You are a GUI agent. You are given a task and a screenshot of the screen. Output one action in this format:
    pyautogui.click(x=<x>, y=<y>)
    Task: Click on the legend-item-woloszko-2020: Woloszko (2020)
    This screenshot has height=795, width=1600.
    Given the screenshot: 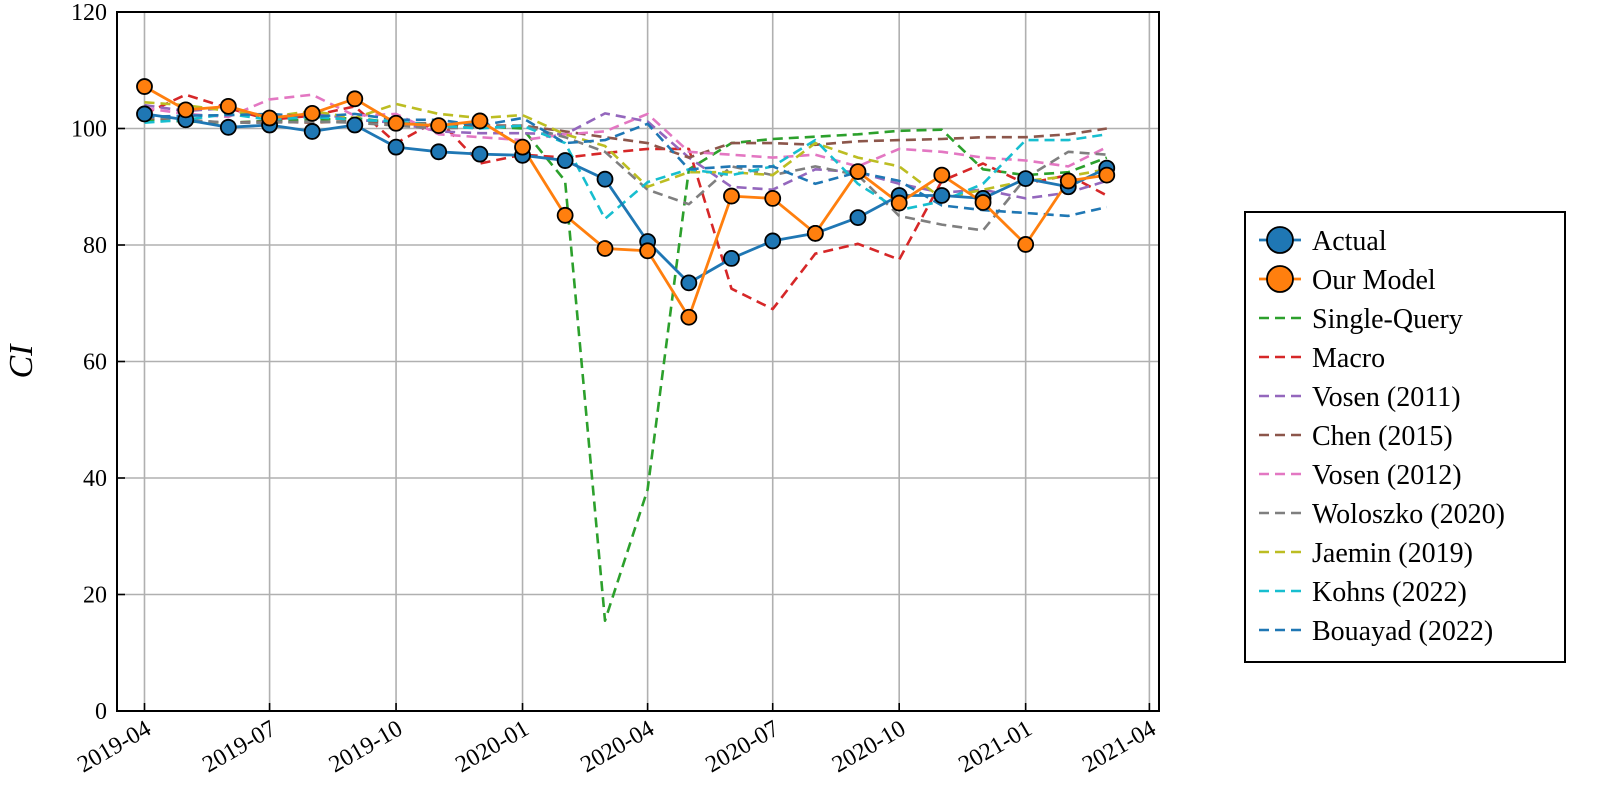 What is the action you would take?
    pyautogui.click(x=1382, y=514)
    